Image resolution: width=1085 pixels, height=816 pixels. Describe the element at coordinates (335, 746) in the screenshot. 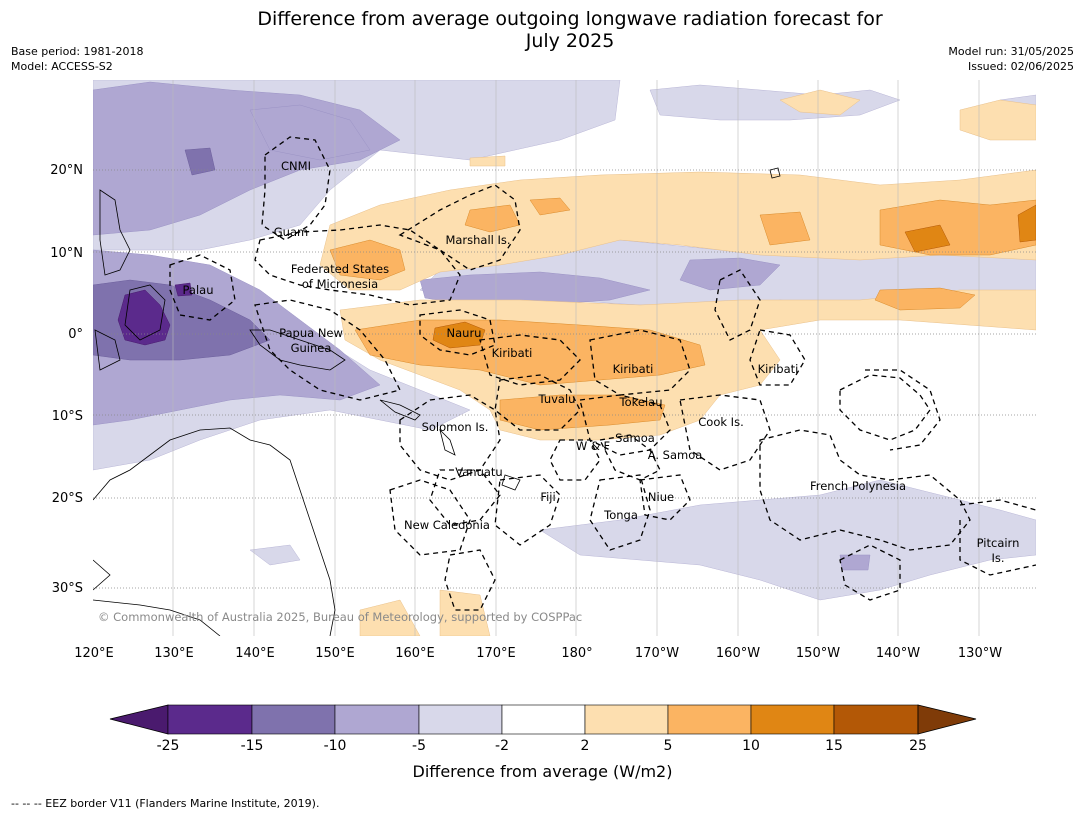

I see `colorbar-tick: -10` at that location.